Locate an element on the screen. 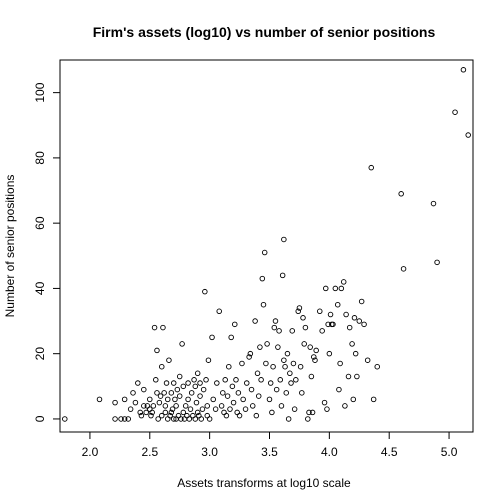 The image size is (504, 504). x-tick-label: 4.0 is located at coordinates (329, 452).